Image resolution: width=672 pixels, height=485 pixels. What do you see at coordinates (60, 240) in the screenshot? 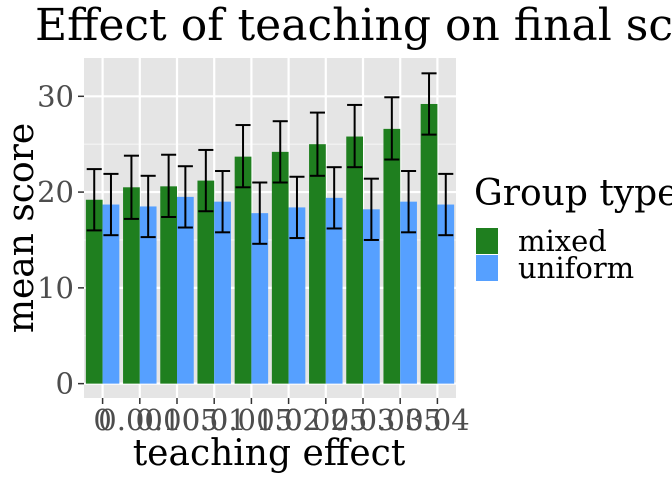
I see `y-axis: 0 10 20 30` at bounding box center [60, 240].